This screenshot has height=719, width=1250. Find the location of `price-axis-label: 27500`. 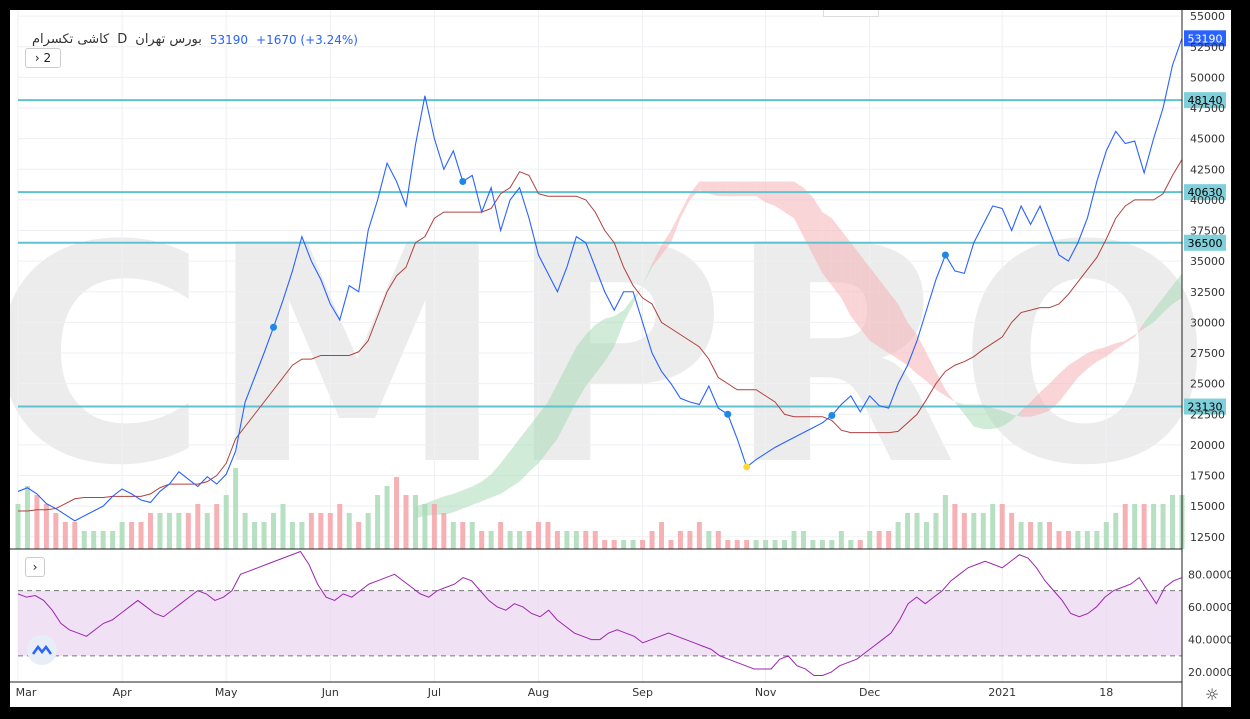

price-axis-label: 27500 is located at coordinates (1207, 353).